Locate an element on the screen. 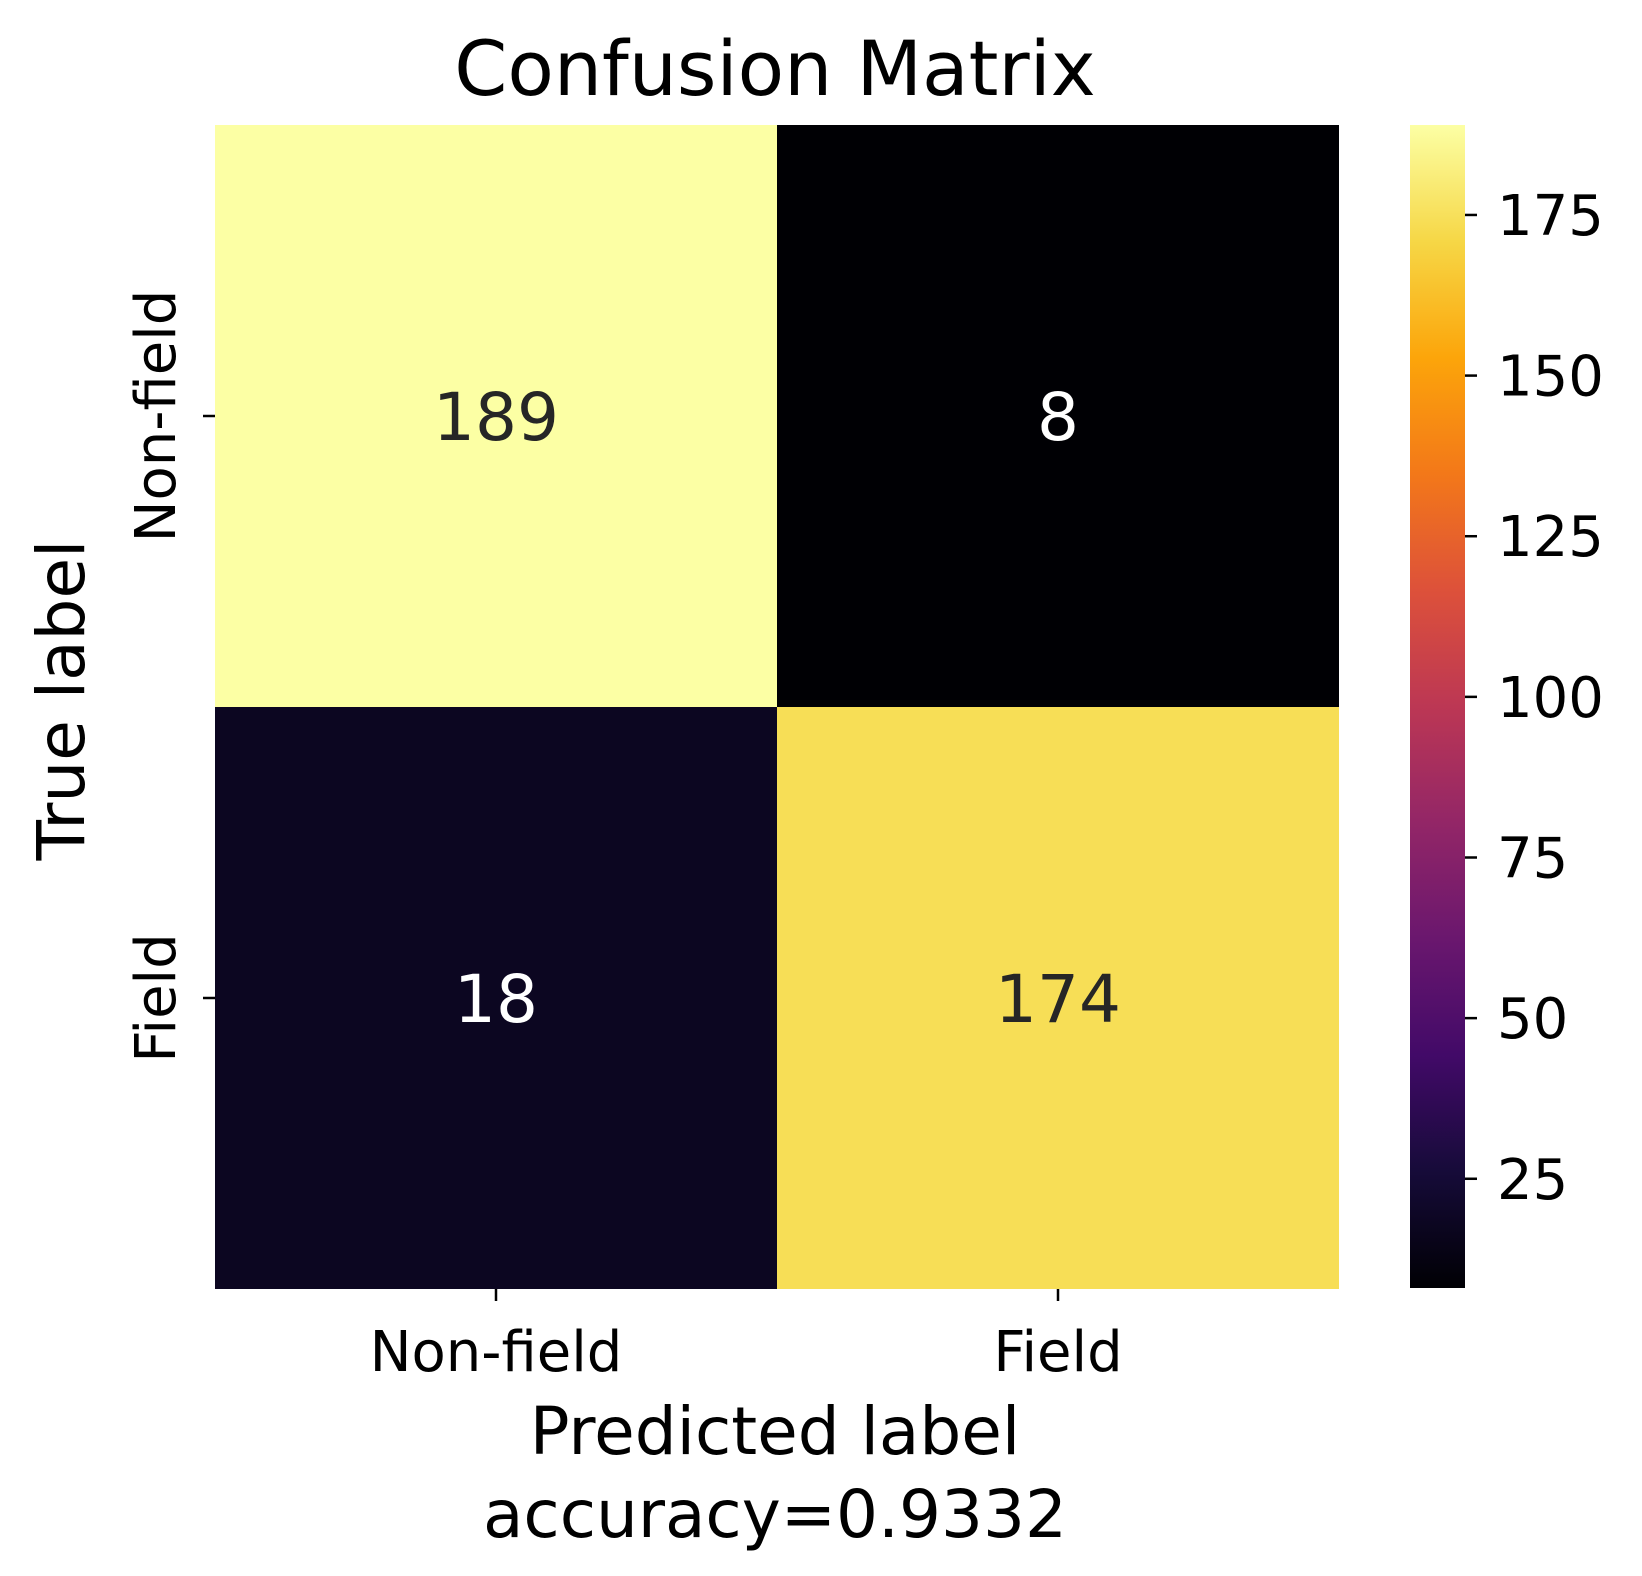 The image size is (1642, 1576). chart-title: Confusion Matrix is located at coordinates (774, 68).